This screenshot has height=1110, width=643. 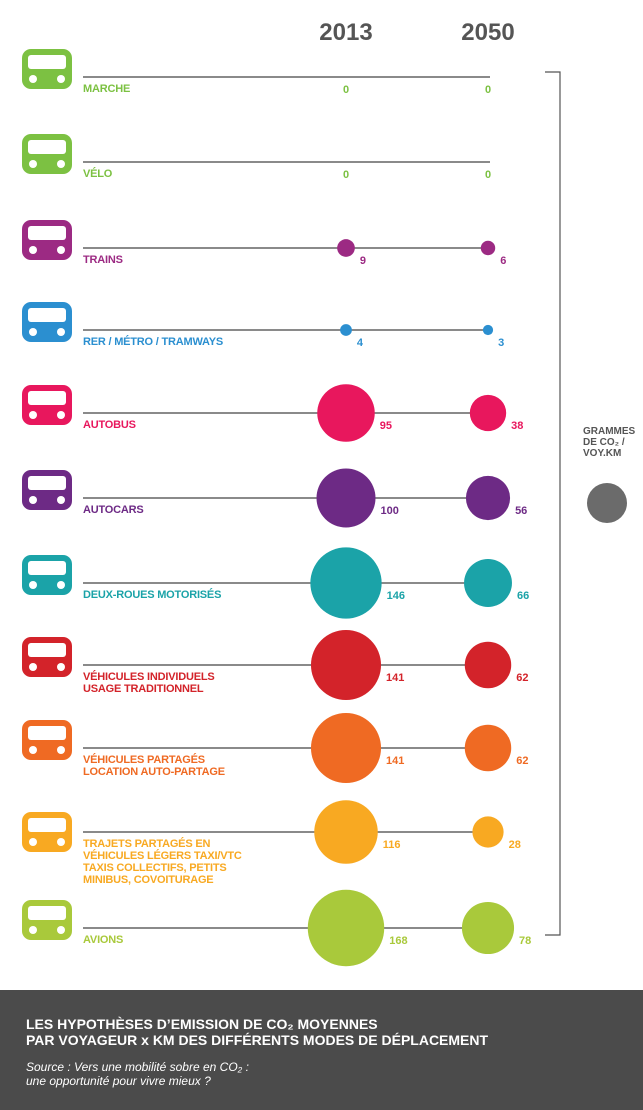 I want to click on value-label: 3, so click(x=501, y=343).